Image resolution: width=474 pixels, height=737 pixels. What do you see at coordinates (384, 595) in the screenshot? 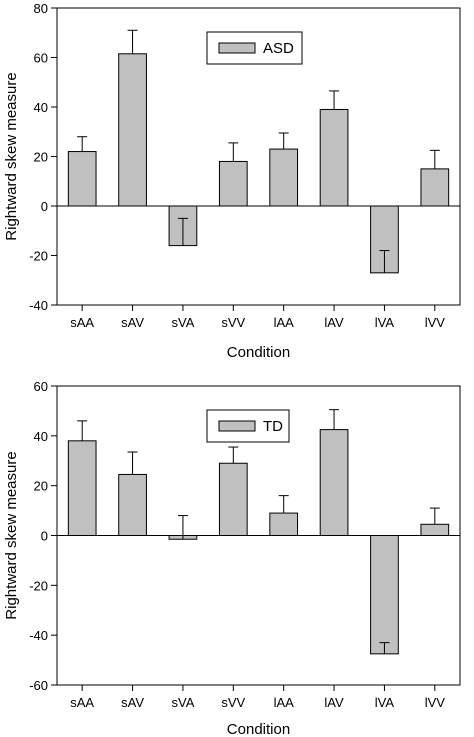
I see `bar-lva` at bounding box center [384, 595].